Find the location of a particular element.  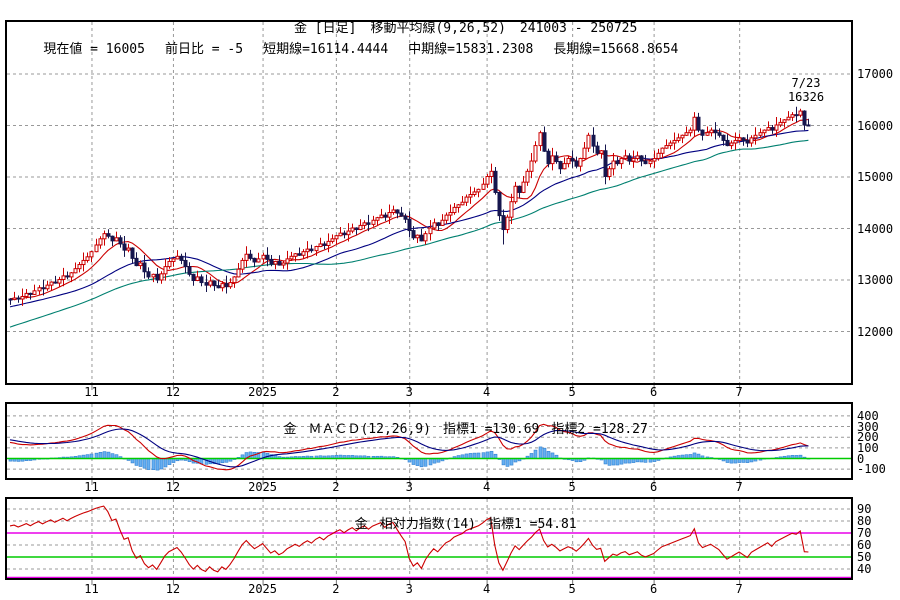

axis-tick-label: 40 is located at coordinates (864, 569).